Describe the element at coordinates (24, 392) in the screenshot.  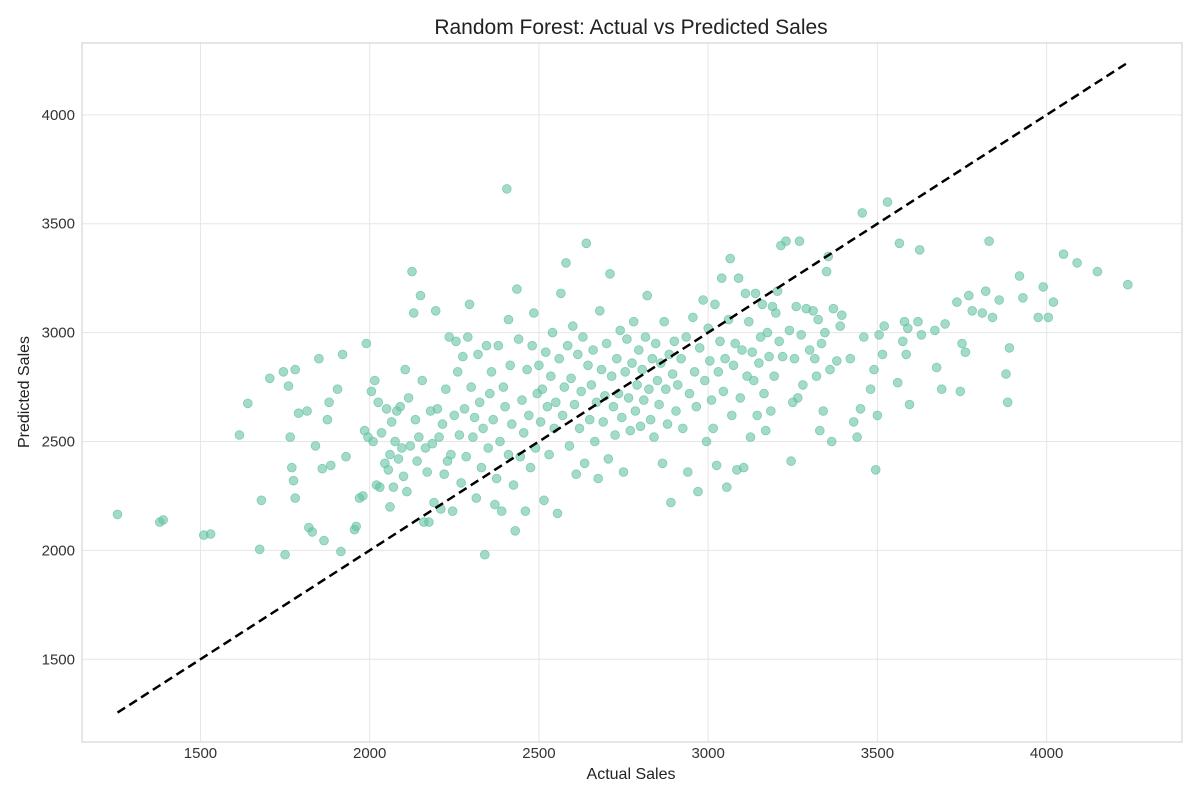
I see `y-axis-title: Predicted Sales` at that location.